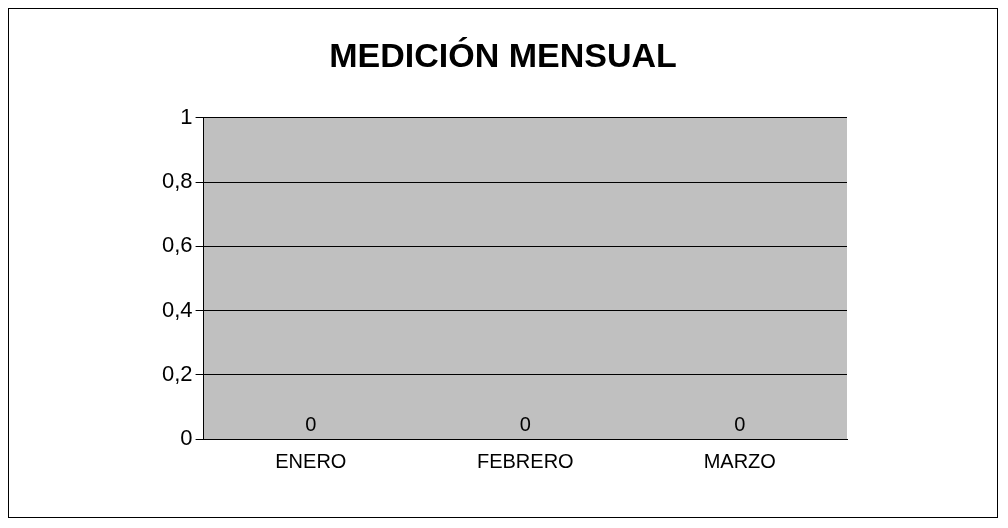 The width and height of the screenshot is (1008, 528). I want to click on x-tick-label: FEBRERO, so click(525, 460).